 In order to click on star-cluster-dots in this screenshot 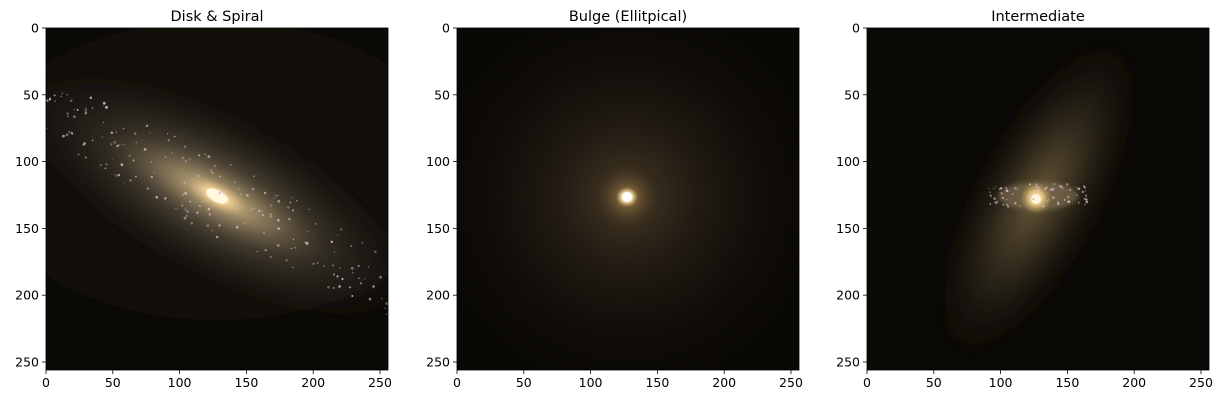, I will do `click(1038, 195)`.